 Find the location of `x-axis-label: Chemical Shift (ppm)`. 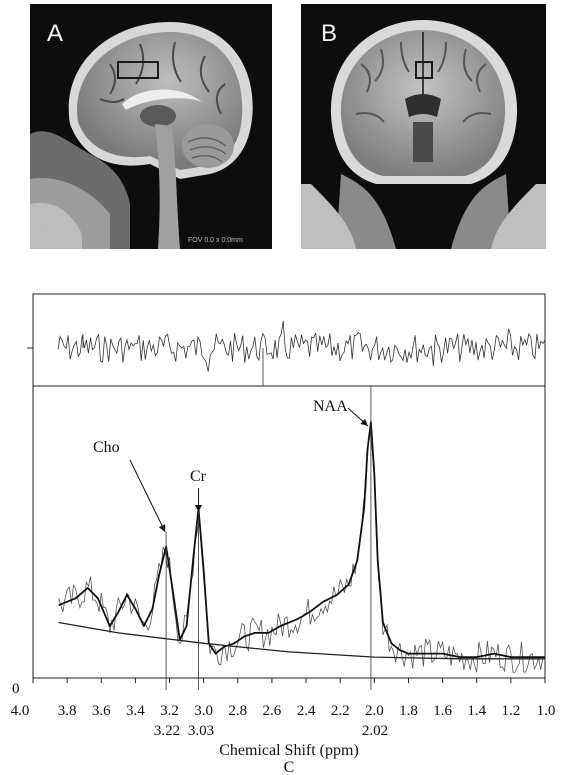

x-axis-label: Chemical Shift (ppm) is located at coordinates (289, 750).